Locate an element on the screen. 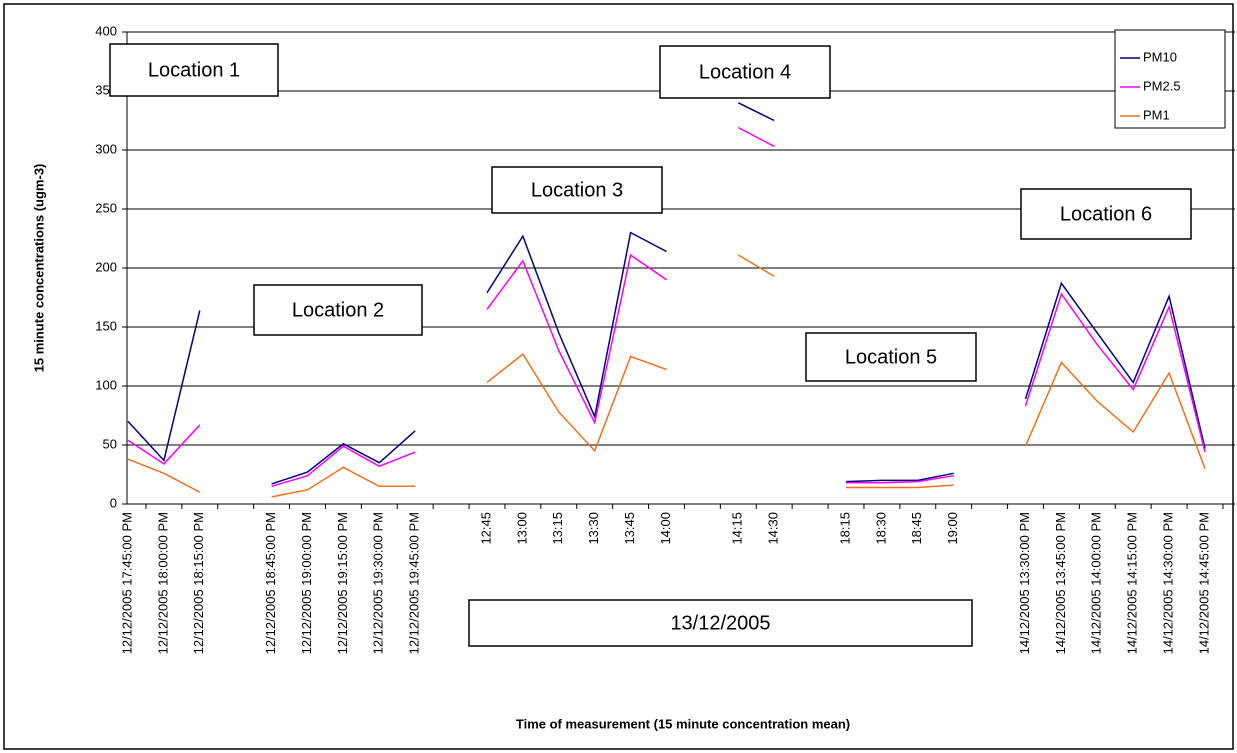  x-tick-label: 14/12/2005 14:00:00 PM is located at coordinates (1096, 583).